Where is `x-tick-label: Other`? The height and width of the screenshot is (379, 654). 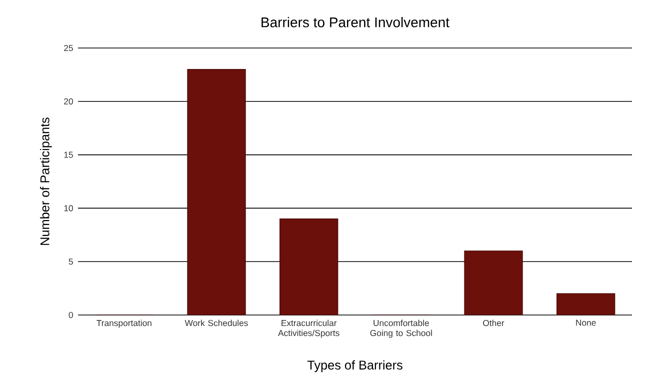 x-tick-label: Other is located at coordinates (493, 323).